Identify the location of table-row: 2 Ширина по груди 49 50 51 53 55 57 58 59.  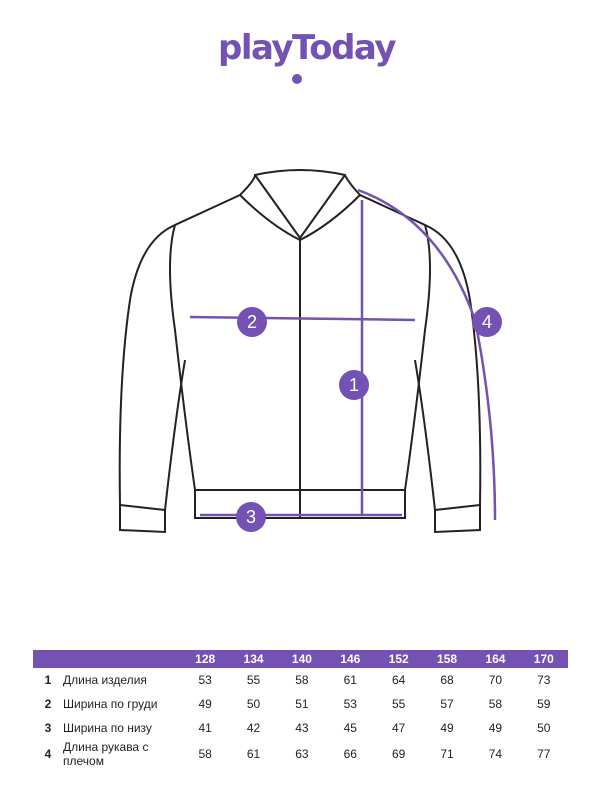
(300, 704).